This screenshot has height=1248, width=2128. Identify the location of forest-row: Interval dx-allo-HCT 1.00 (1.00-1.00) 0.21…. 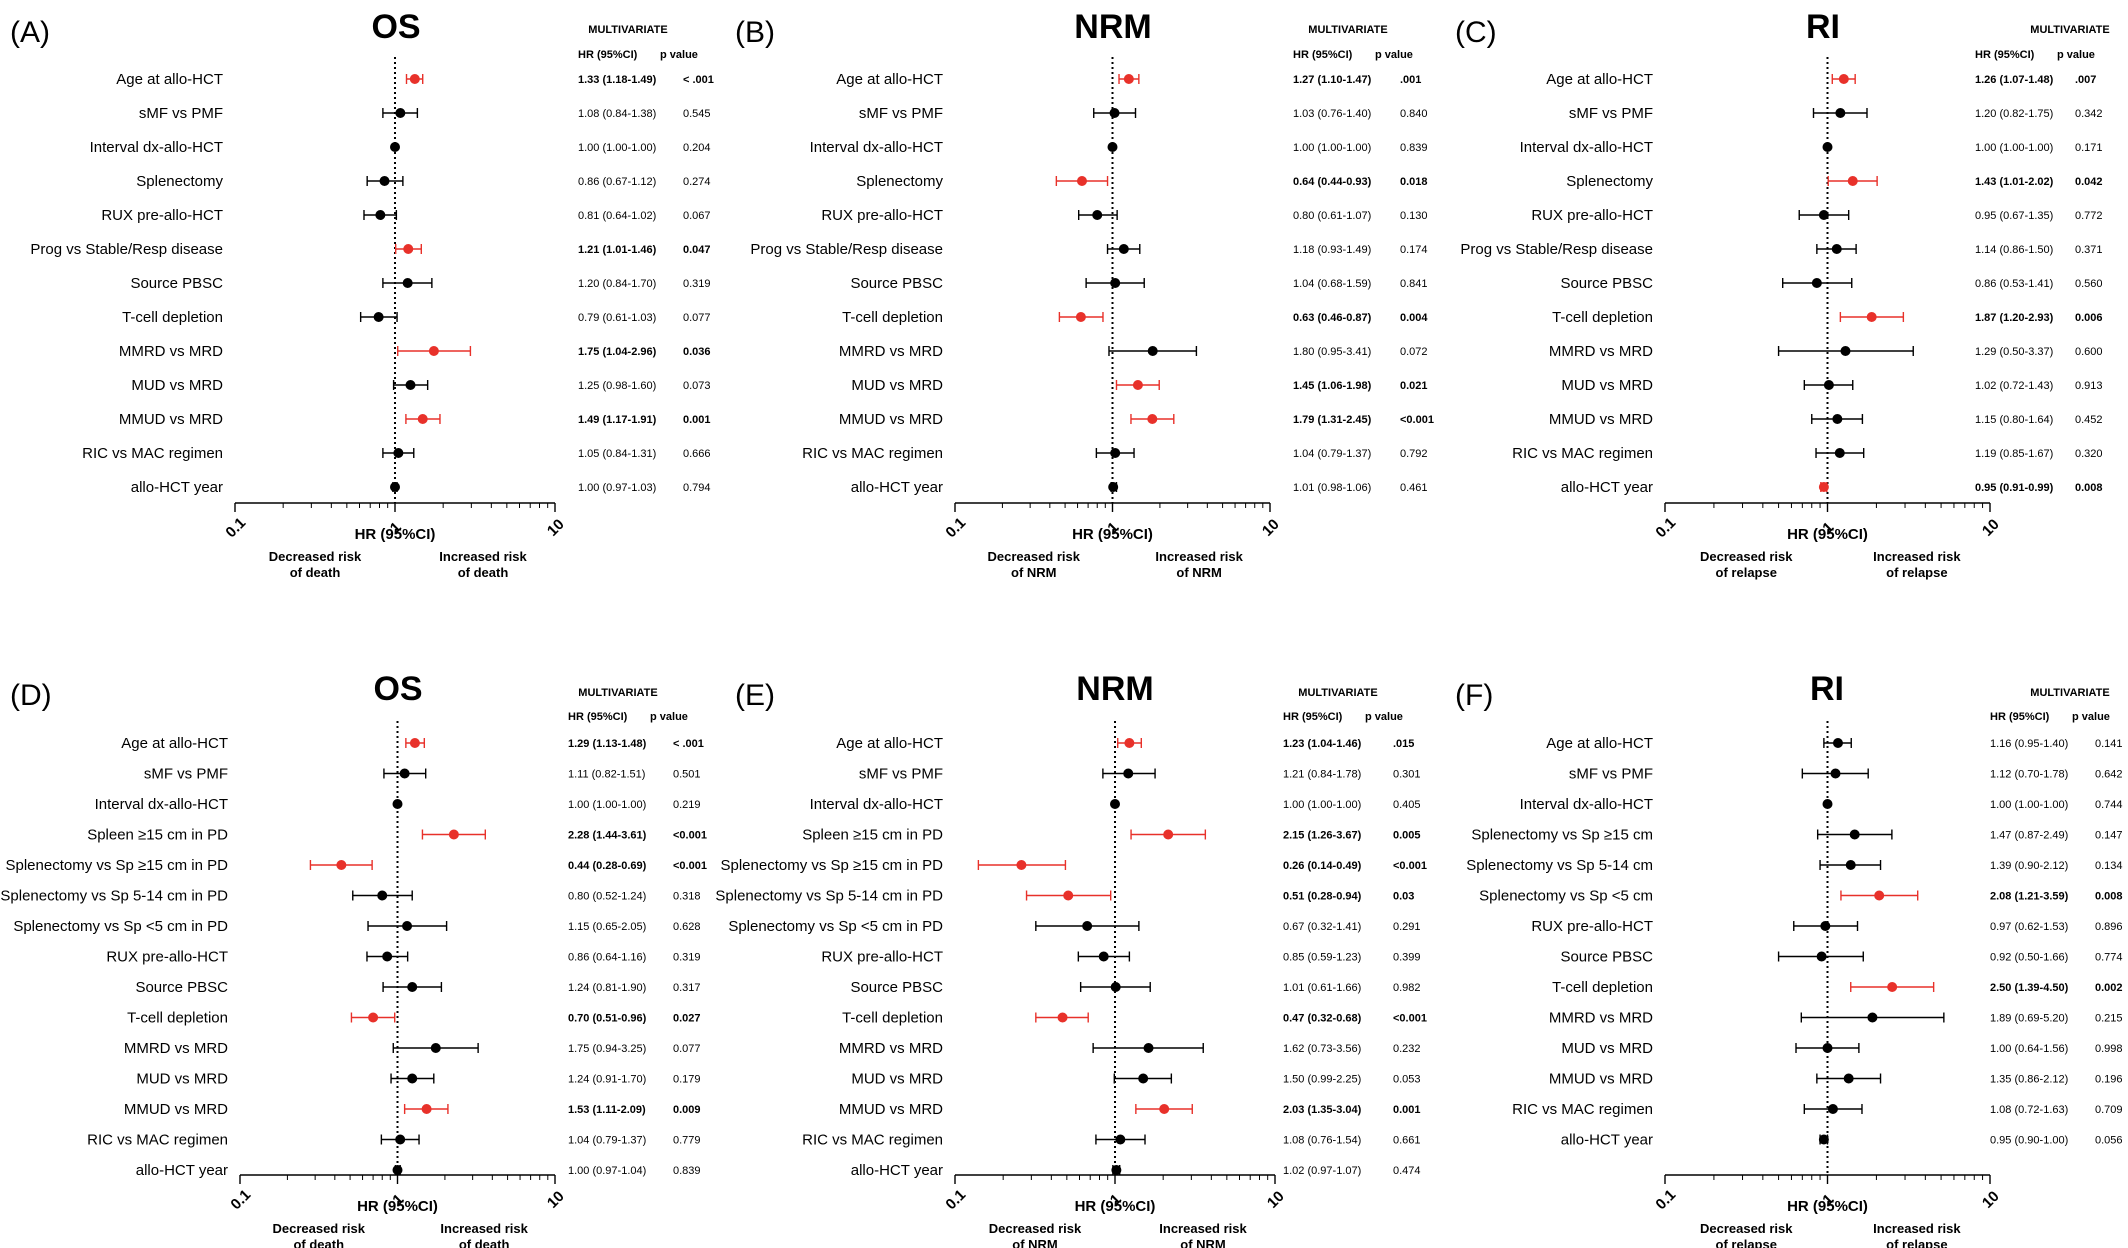
(398, 804).